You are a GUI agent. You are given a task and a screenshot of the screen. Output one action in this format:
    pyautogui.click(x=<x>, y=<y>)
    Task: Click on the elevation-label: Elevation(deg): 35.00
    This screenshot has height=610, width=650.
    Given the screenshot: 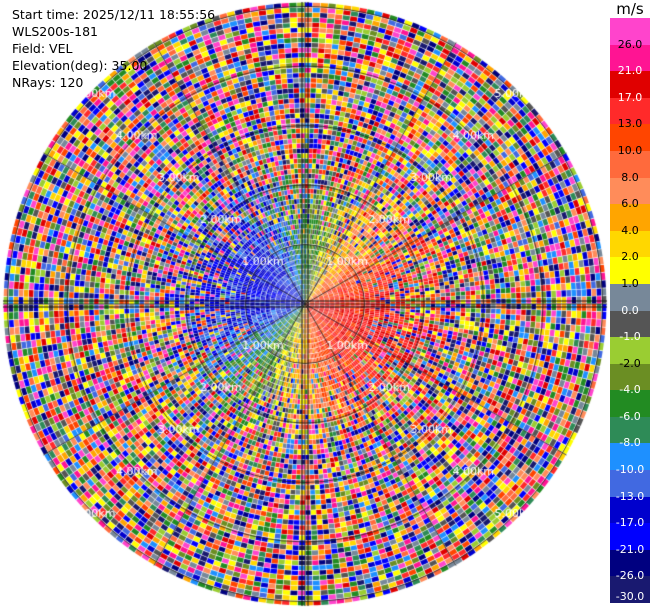 What is the action you would take?
    pyautogui.click(x=80, y=65)
    